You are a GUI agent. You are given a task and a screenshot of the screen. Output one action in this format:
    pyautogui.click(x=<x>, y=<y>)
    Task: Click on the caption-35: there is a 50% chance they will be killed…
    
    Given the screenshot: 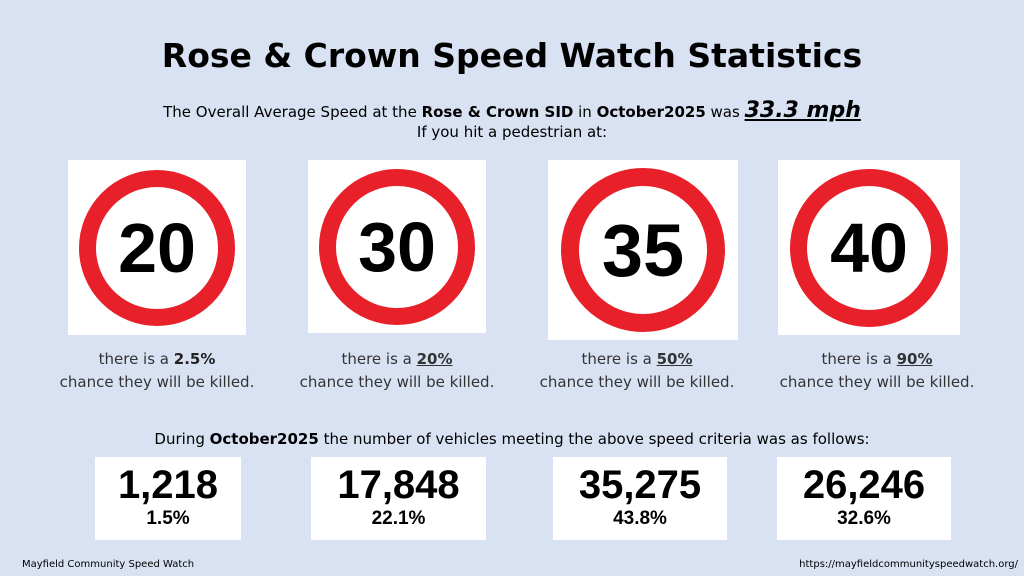 What is the action you would take?
    pyautogui.click(x=637, y=371)
    